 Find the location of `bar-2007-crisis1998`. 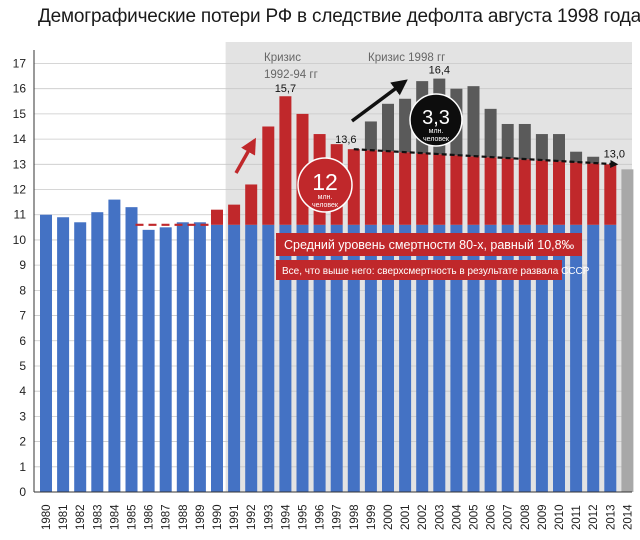

bar-2007-crisis1998 is located at coordinates (507, 141).